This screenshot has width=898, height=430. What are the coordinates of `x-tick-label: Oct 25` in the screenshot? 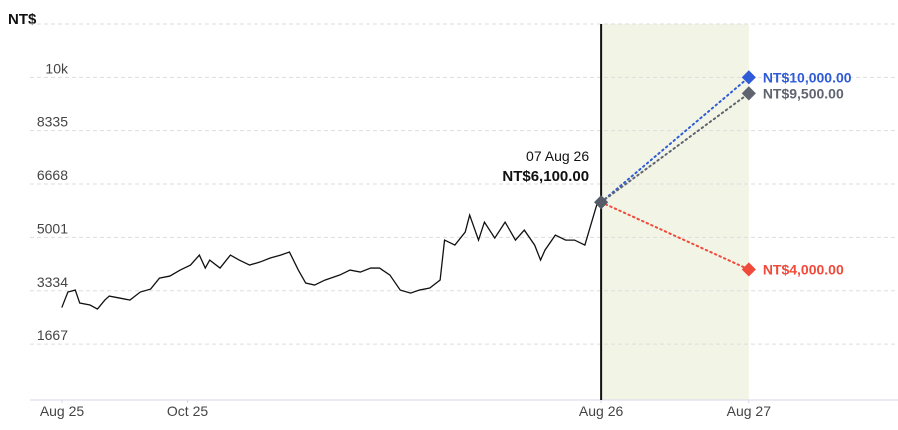 It's located at (187, 411).